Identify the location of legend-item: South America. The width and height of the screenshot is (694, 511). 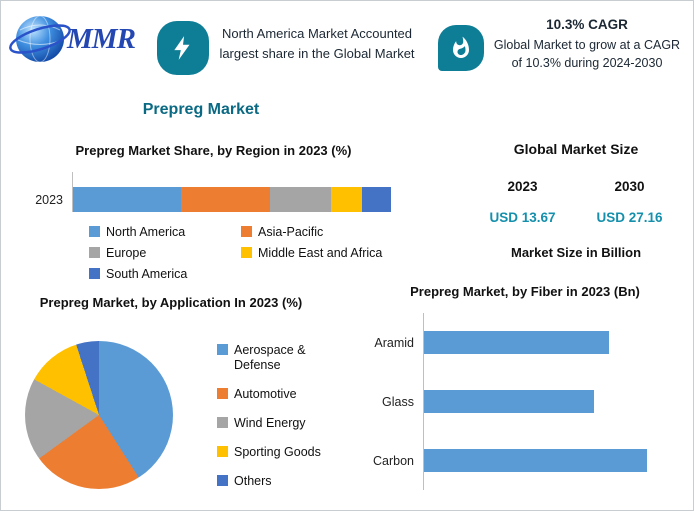
(165, 274).